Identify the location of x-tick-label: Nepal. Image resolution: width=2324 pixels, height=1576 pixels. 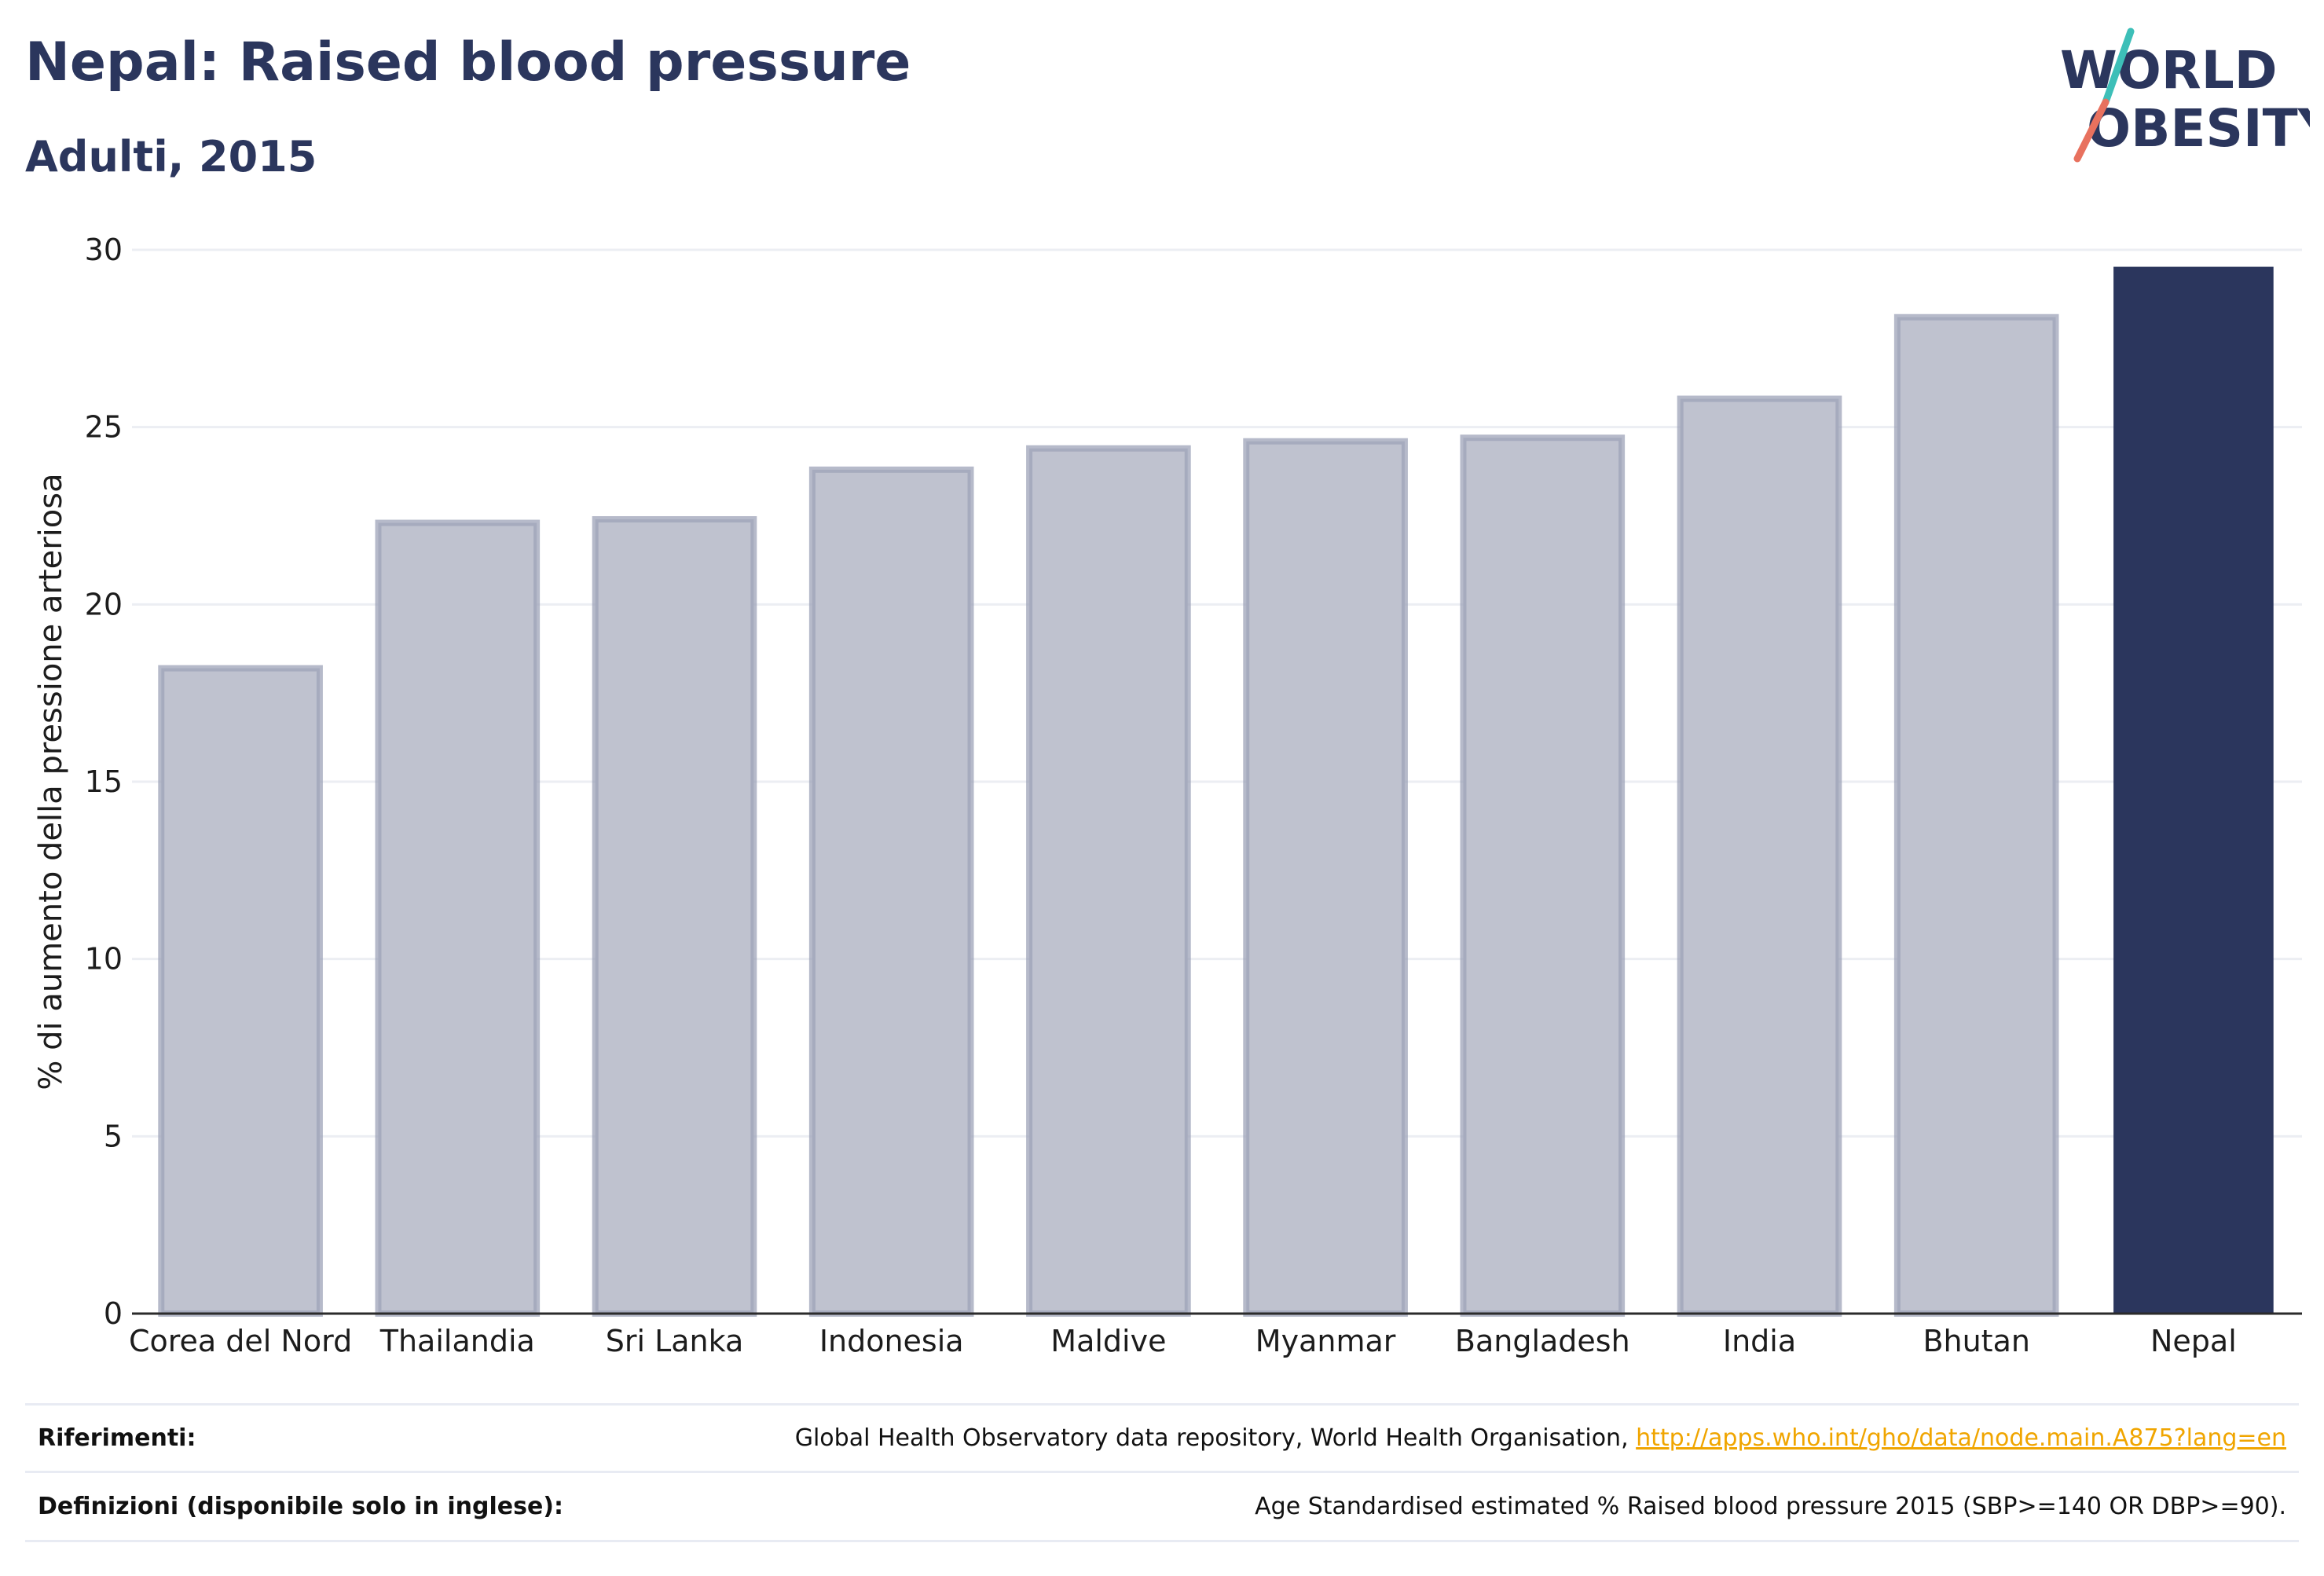
(2193, 1341).